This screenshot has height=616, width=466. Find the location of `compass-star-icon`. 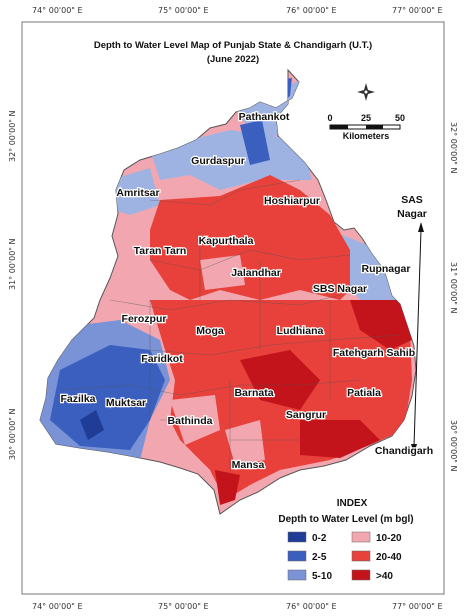

compass-star-icon is located at coordinates (366, 92).